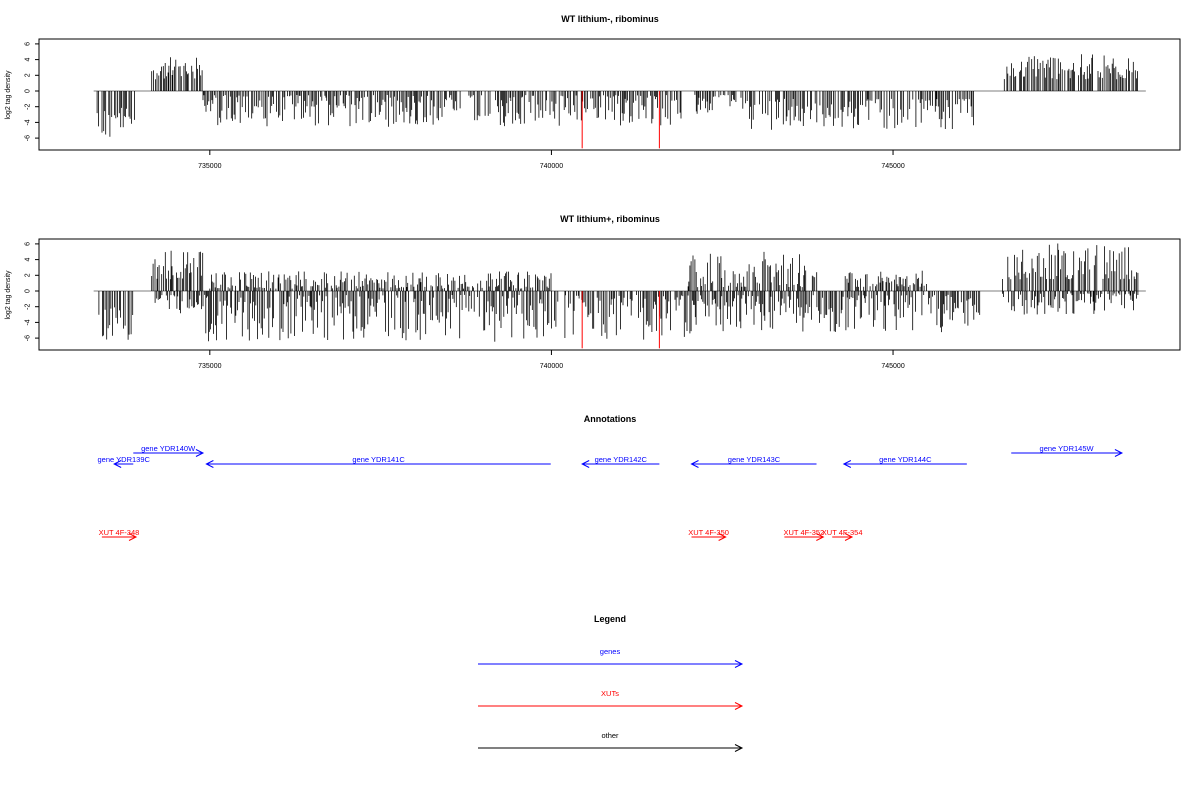  What do you see at coordinates (754, 459) in the screenshot?
I see `gene-label: gene YDR143C` at bounding box center [754, 459].